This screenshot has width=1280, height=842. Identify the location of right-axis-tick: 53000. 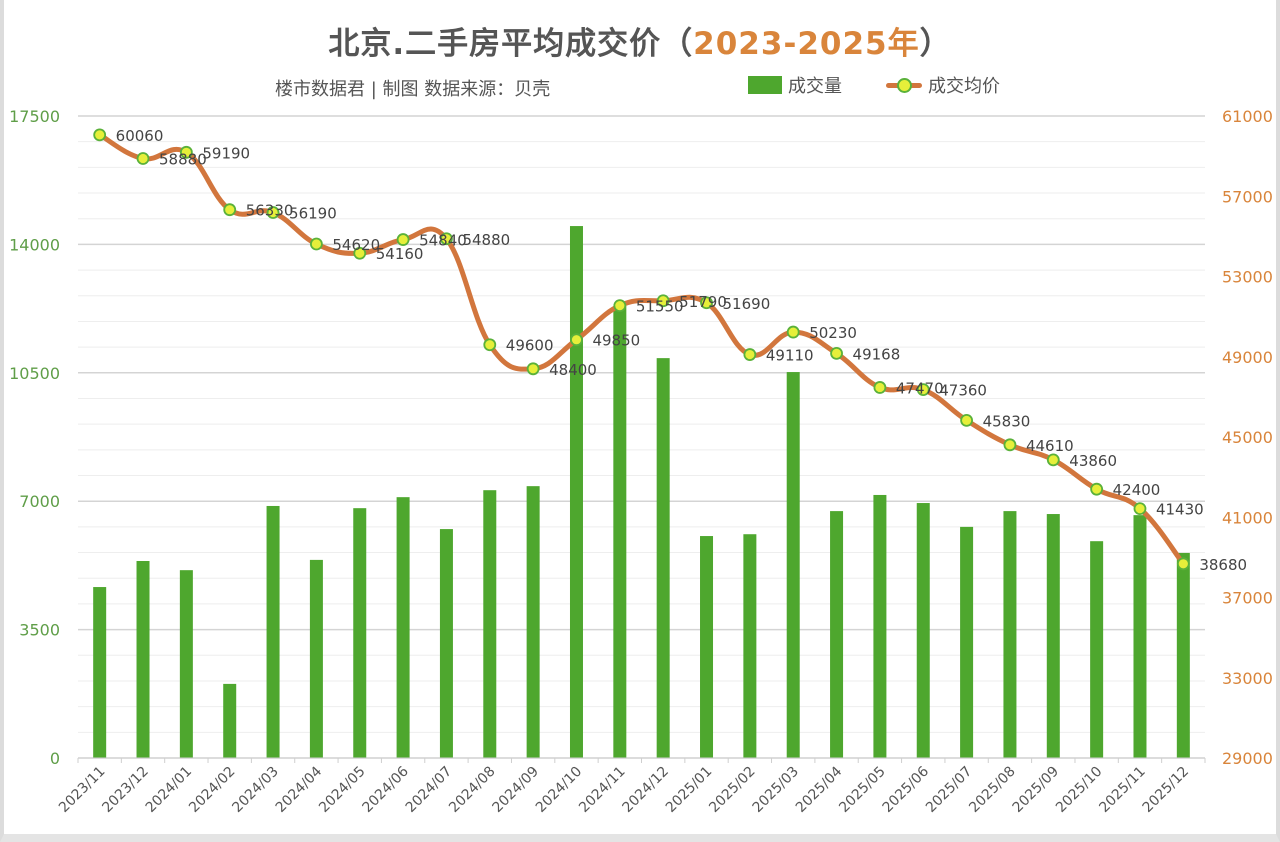
(1247, 277).